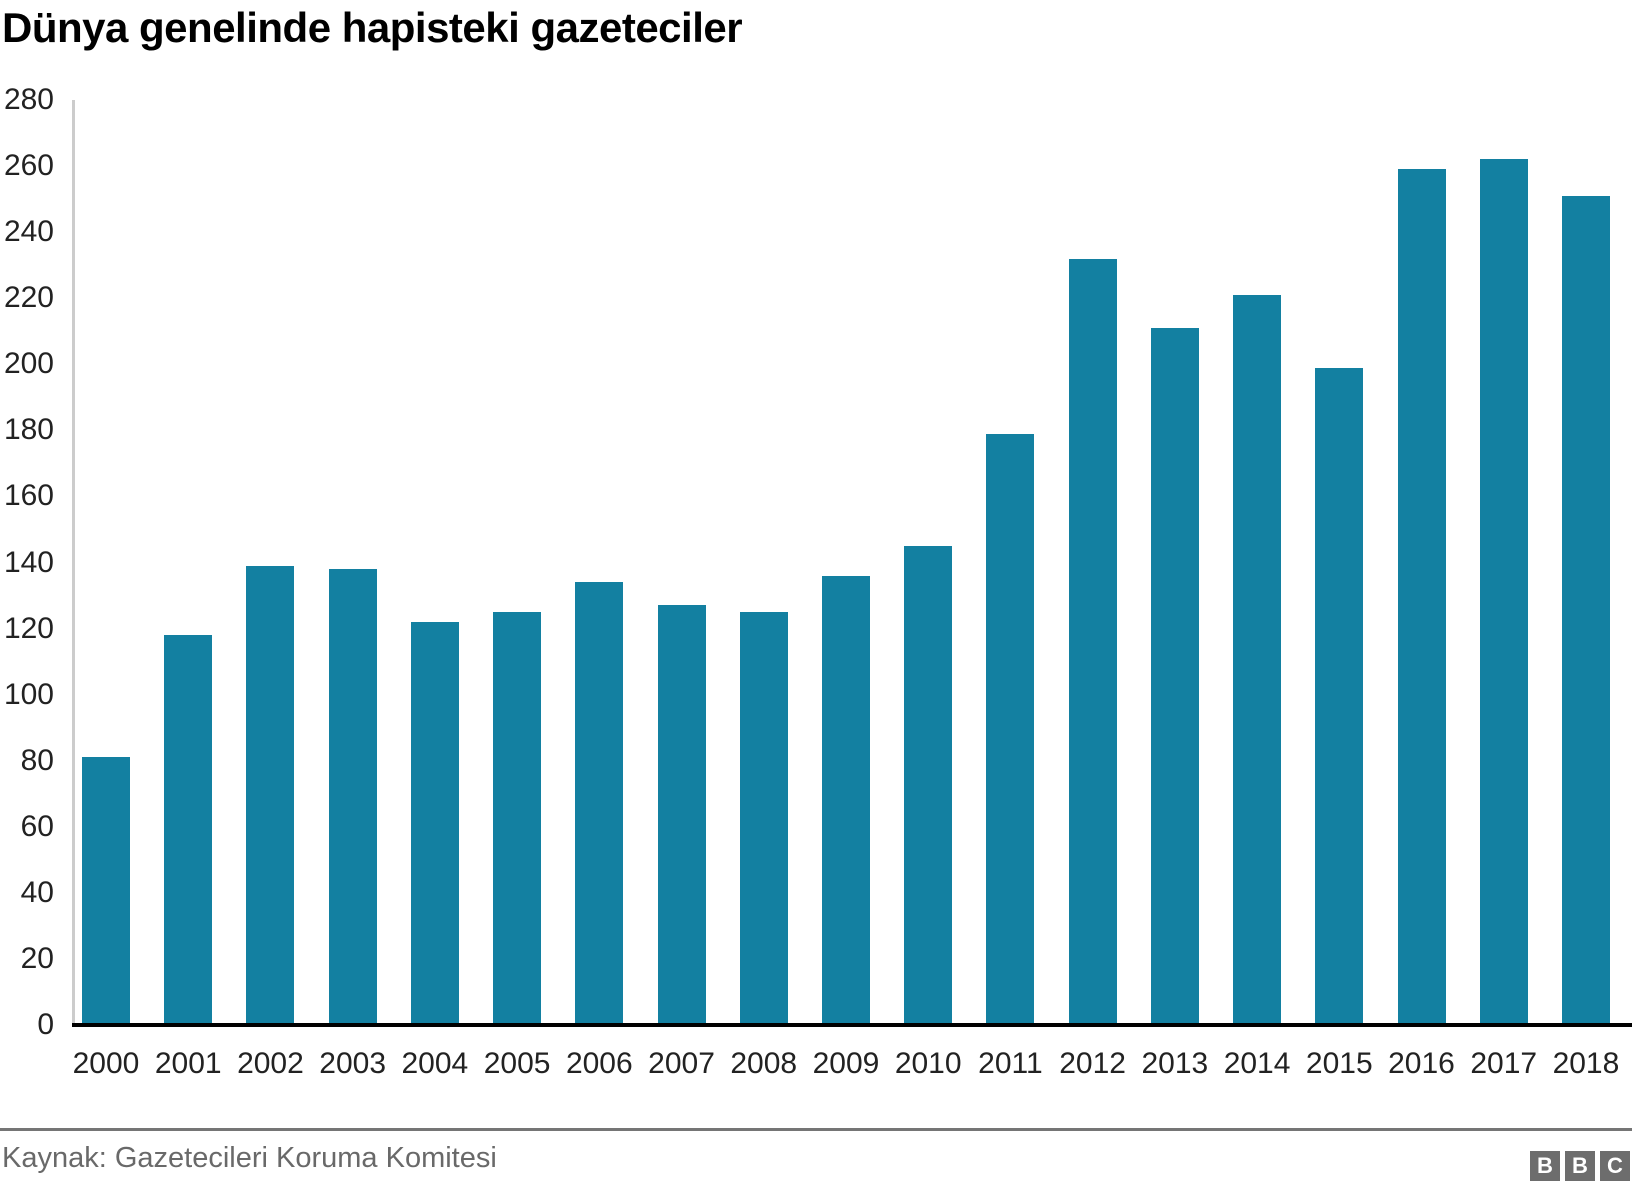  Describe the element at coordinates (928, 1063) in the screenshot. I see `x-tick-label-2010: 2010` at that location.